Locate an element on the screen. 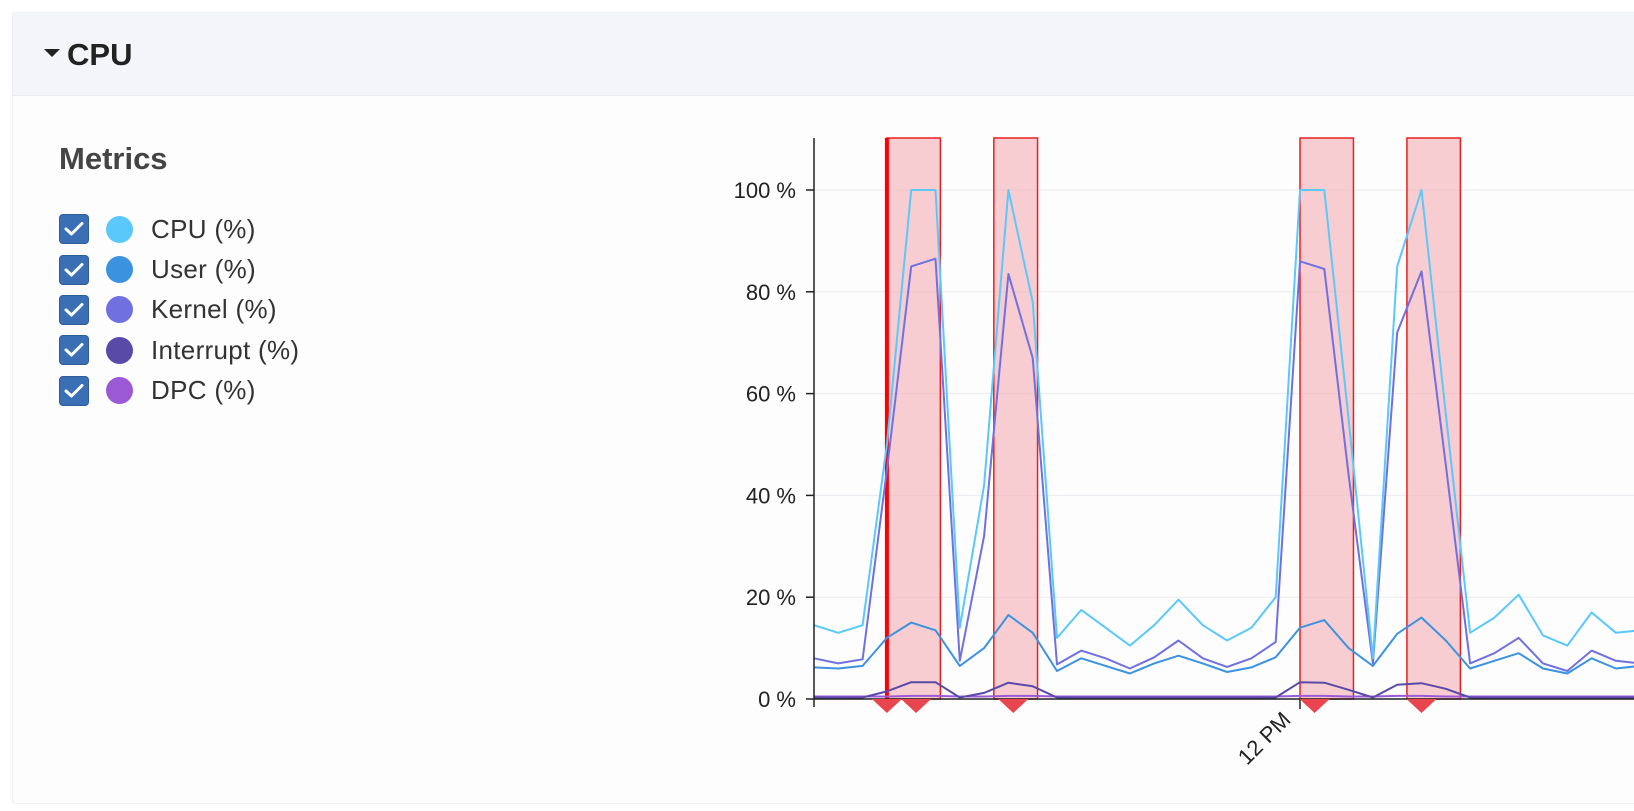 This screenshot has height=811, width=1634. metric-label: DPC (%) is located at coordinates (203, 390).